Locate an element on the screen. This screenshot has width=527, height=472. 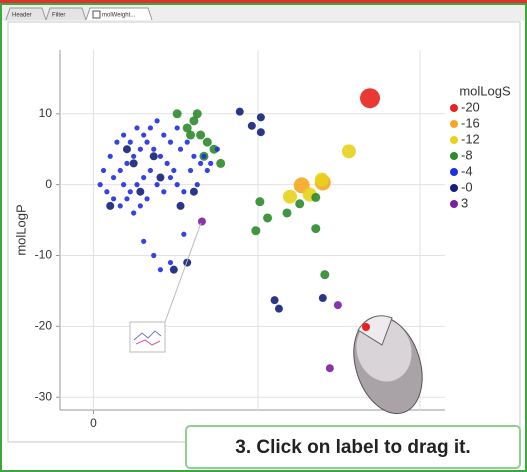
legend-label: -8 is located at coordinates (467, 154).